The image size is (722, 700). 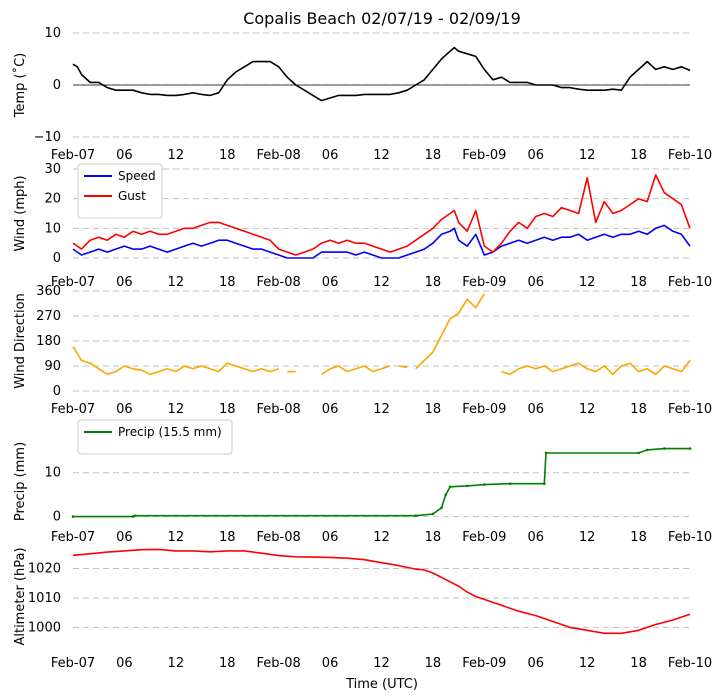 I want to click on y-tick-label: 1020, so click(x=44, y=569).